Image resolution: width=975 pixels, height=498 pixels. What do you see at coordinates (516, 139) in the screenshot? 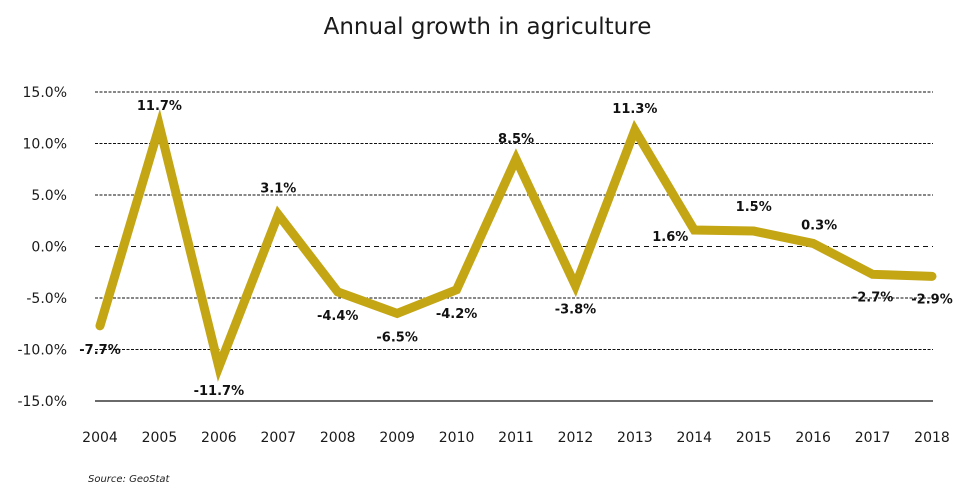
I see `data-label: 8.5%` at bounding box center [516, 139].